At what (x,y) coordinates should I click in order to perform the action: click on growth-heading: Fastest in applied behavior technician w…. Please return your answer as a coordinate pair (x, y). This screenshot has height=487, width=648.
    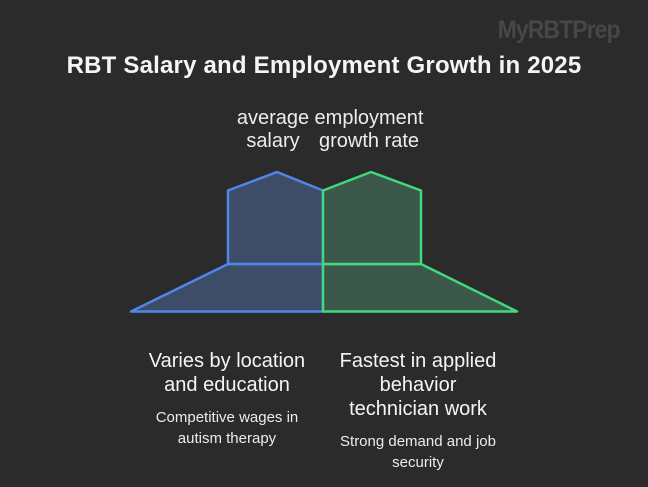
    Looking at the image, I should click on (418, 385).